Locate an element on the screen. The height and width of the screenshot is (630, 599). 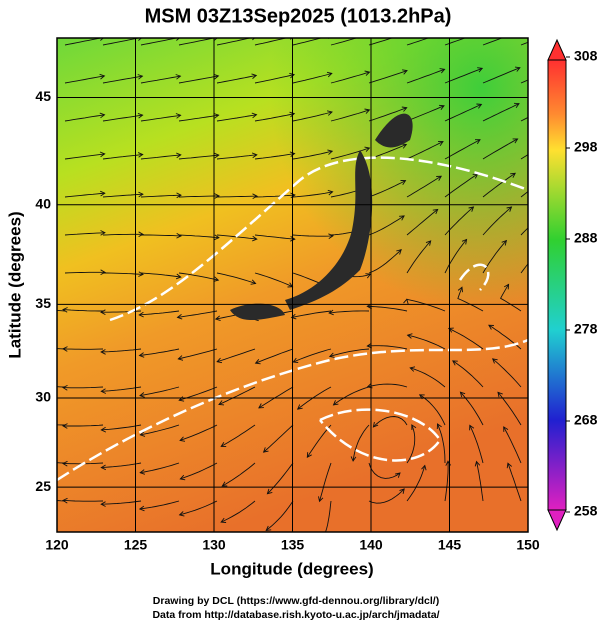
colorbar-tick-label: 258 is located at coordinates (586, 511).